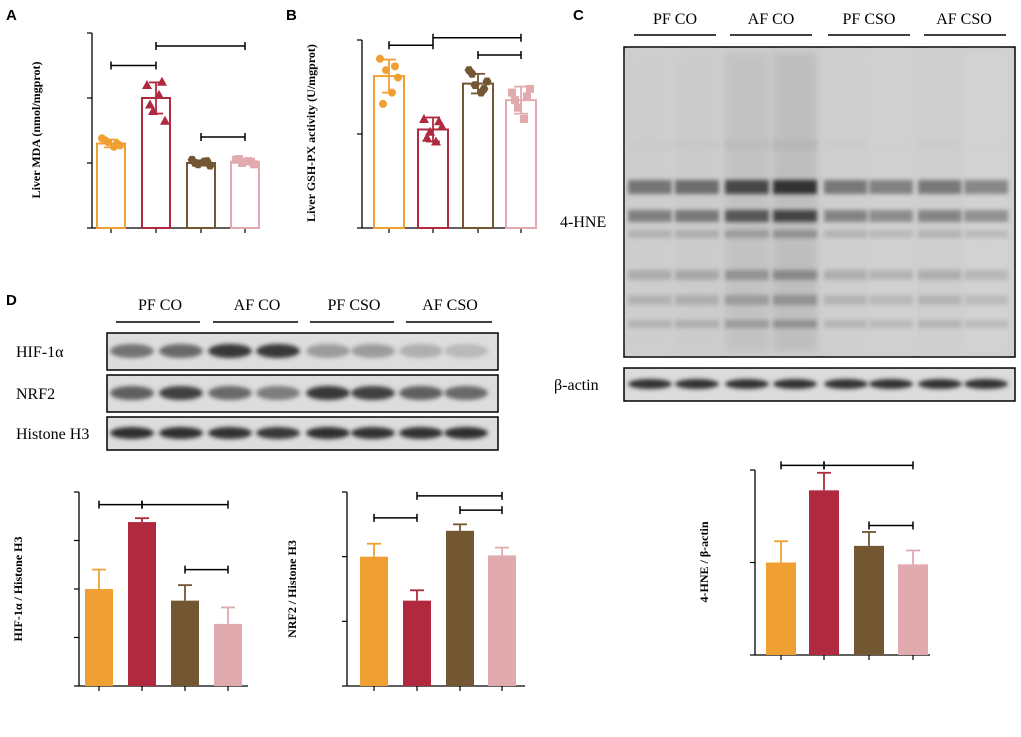  I want to click on chart-d1-ylabel: HIF-1α / Histone H3, so click(18, 588).